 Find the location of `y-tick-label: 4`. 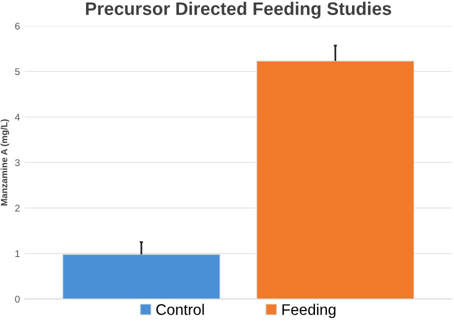

y-tick-label: 4 is located at coordinates (17, 117).